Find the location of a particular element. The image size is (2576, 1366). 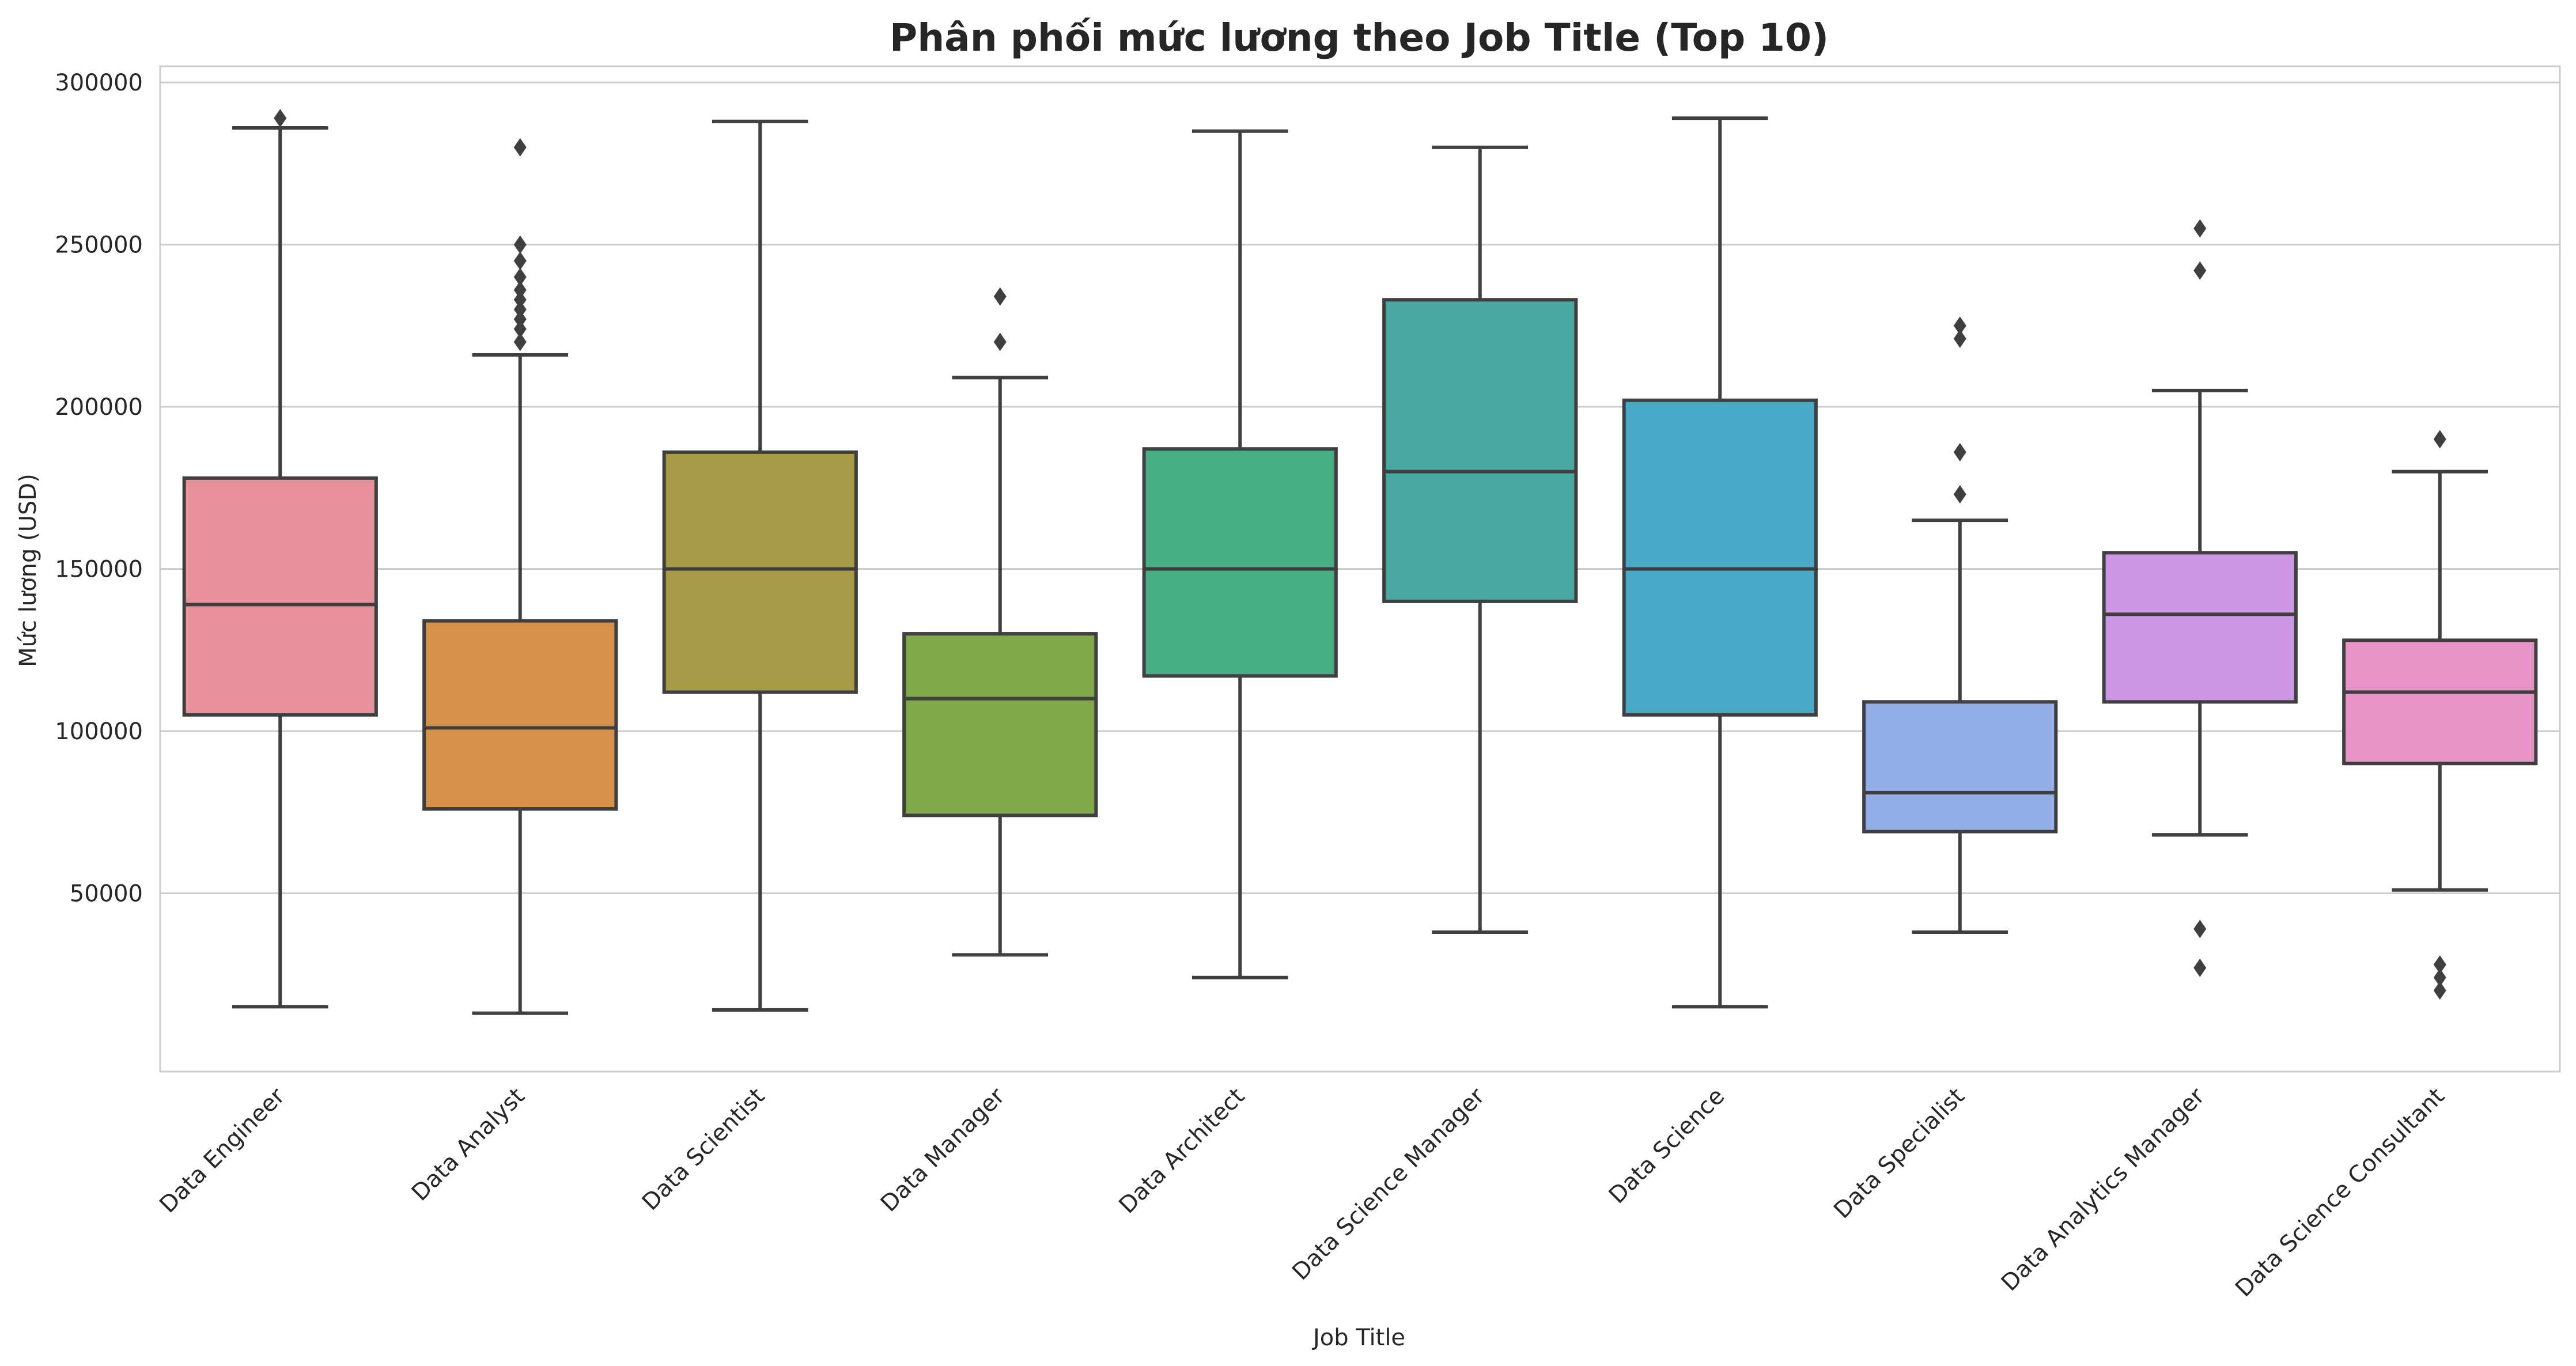

y-tick-label: 300000 is located at coordinates (99, 83).